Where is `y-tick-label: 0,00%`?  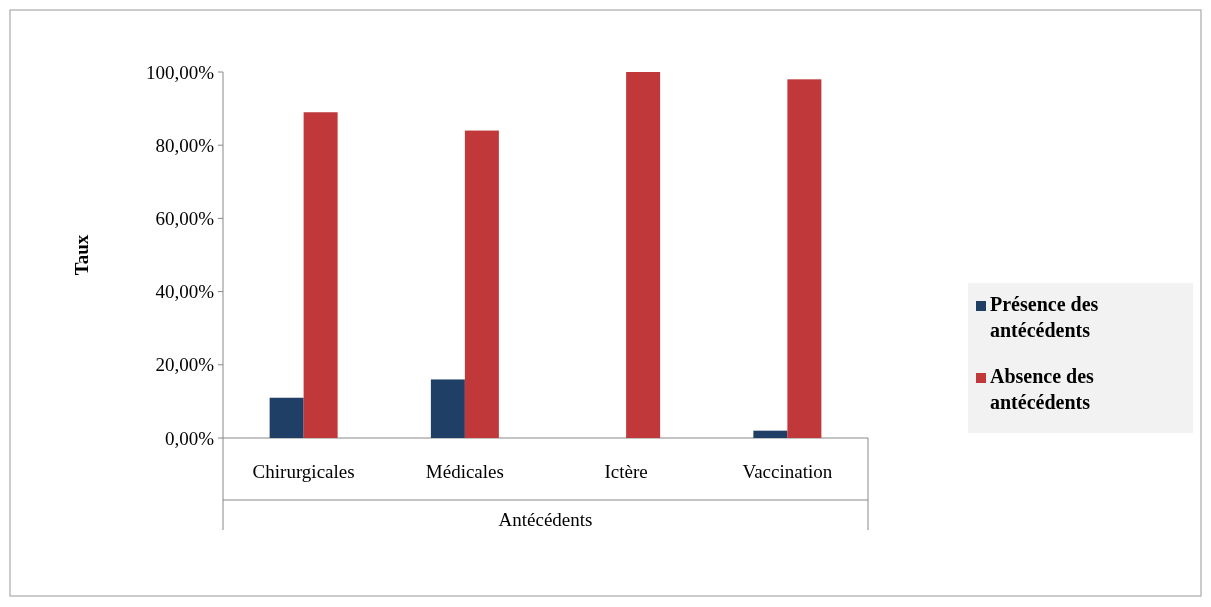 y-tick-label: 0,00% is located at coordinates (189, 438).